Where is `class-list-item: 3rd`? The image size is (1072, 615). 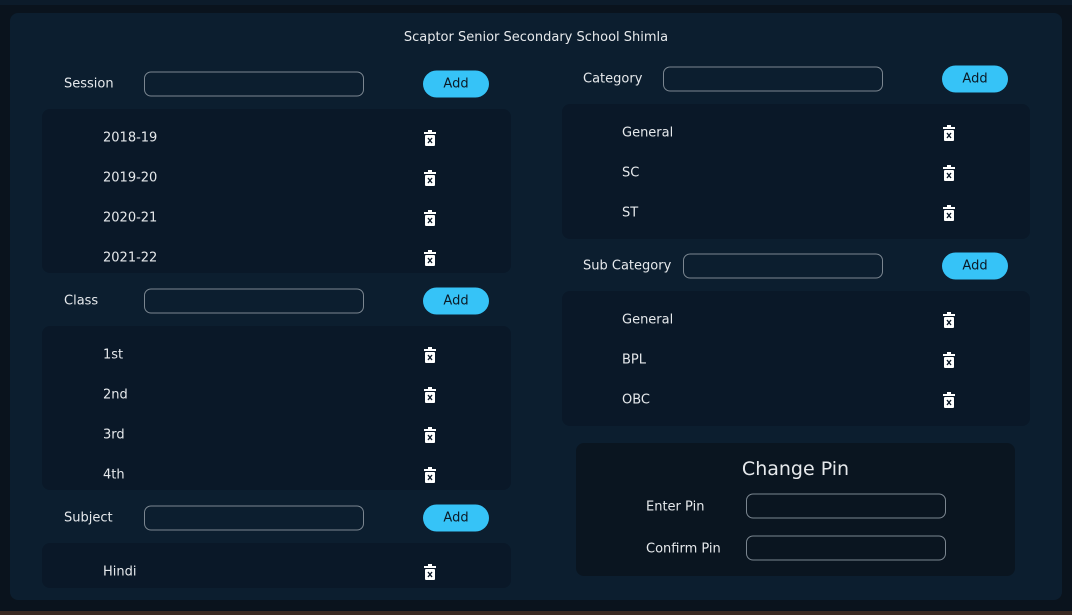
class-list-item: 3rd is located at coordinates (114, 435).